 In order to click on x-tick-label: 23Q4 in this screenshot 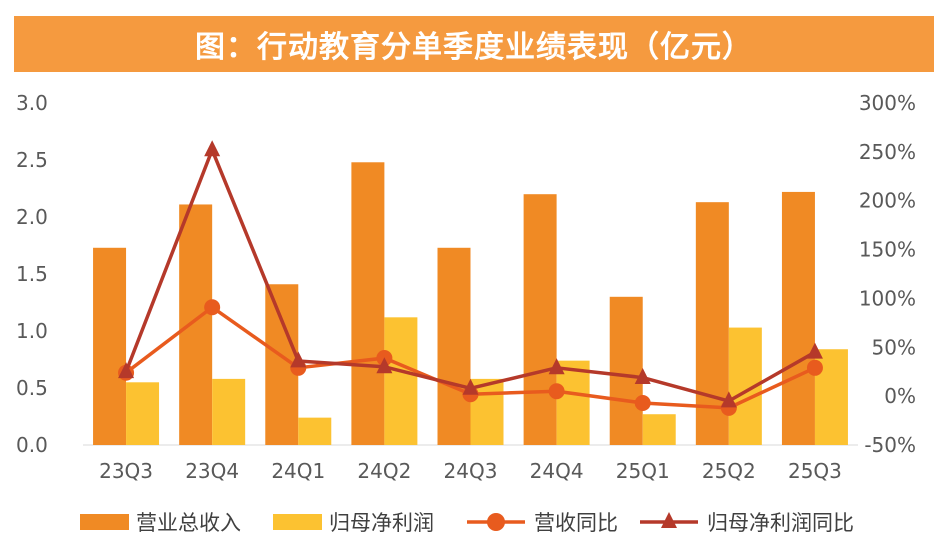, I will do `click(212, 471)`.